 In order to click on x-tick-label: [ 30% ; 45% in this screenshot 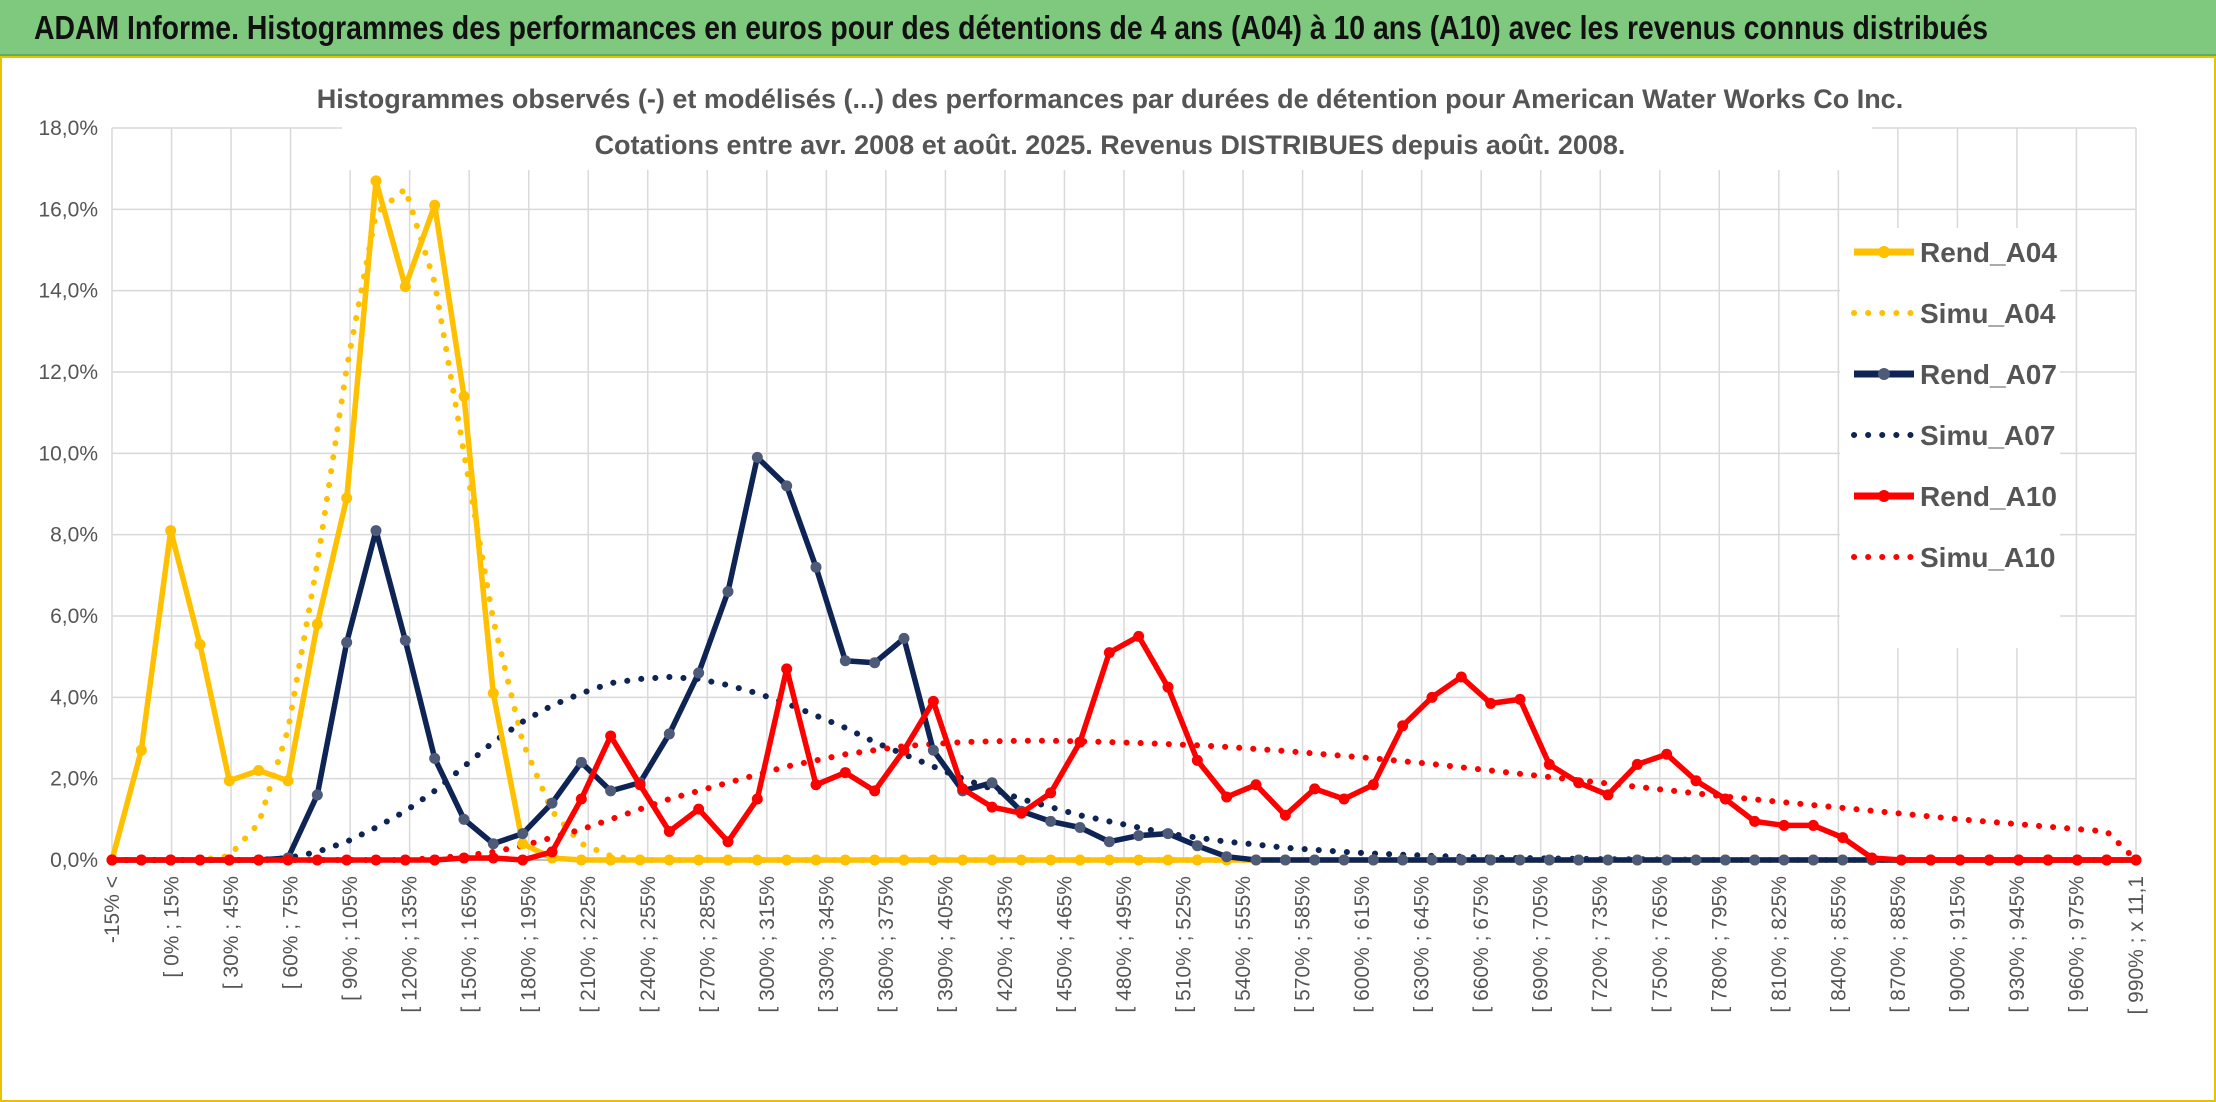, I will do `click(231, 932)`.